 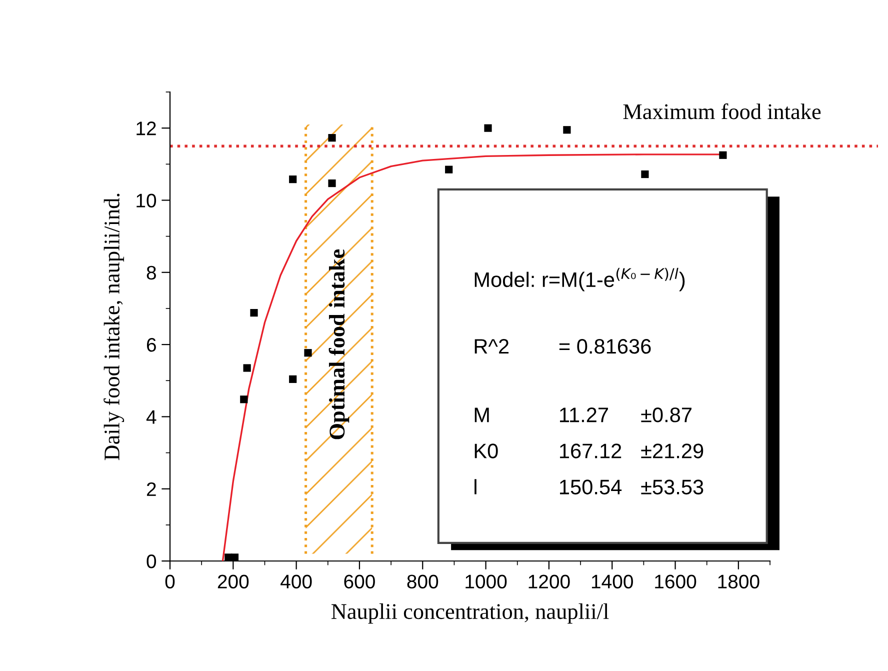 I want to click on annotation: ±53.53, so click(x=672, y=487).